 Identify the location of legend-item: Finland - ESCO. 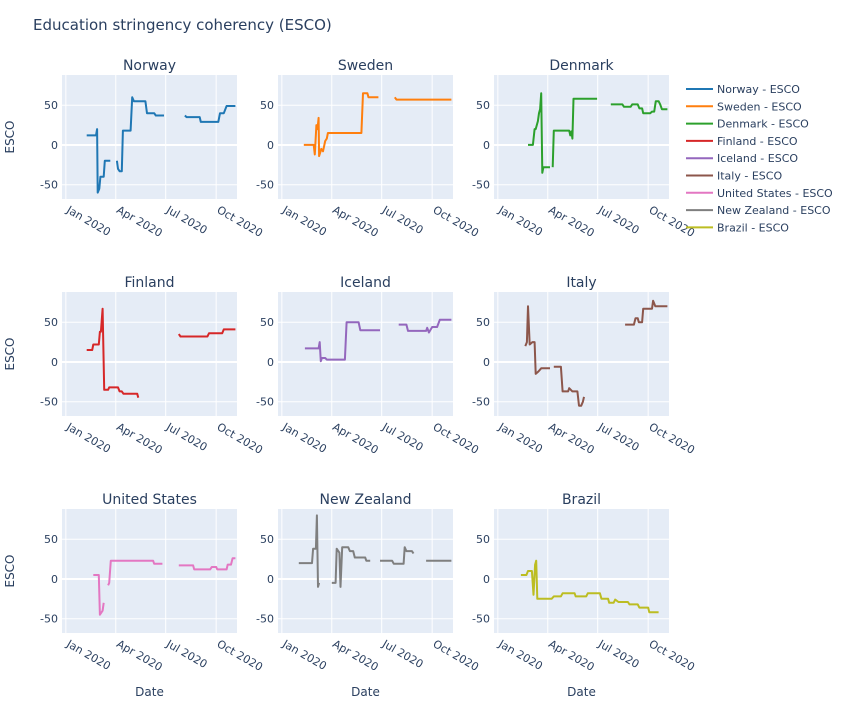
(742, 141).